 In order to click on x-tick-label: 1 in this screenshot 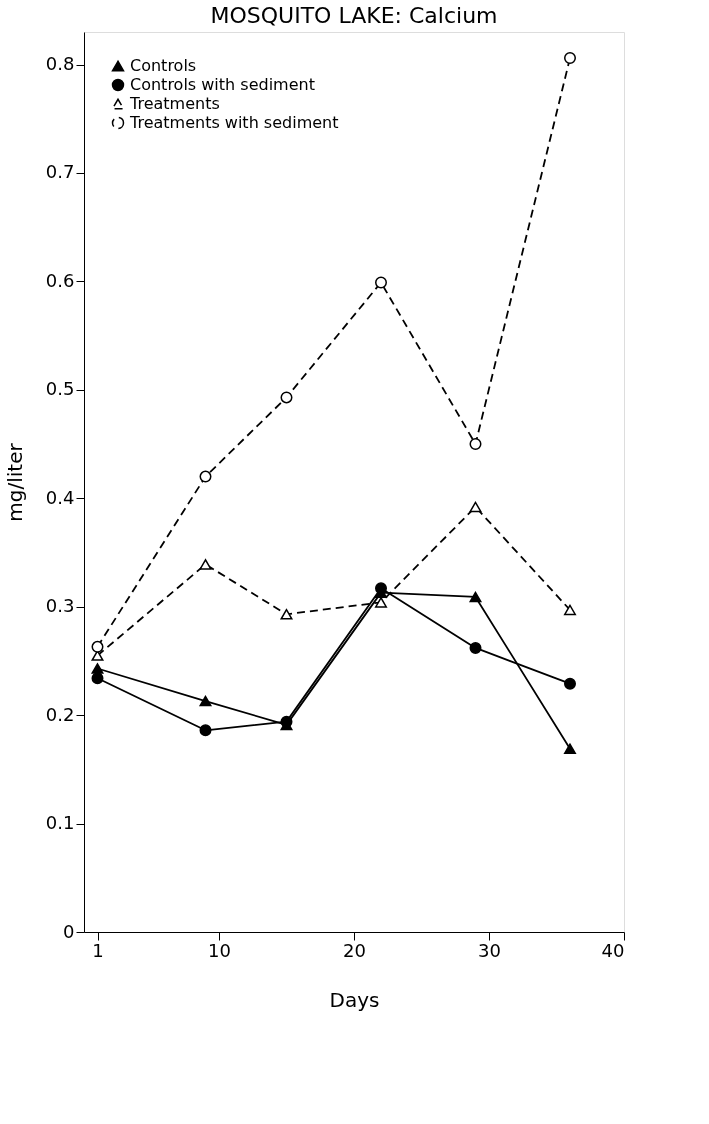, I will do `click(98, 950)`.